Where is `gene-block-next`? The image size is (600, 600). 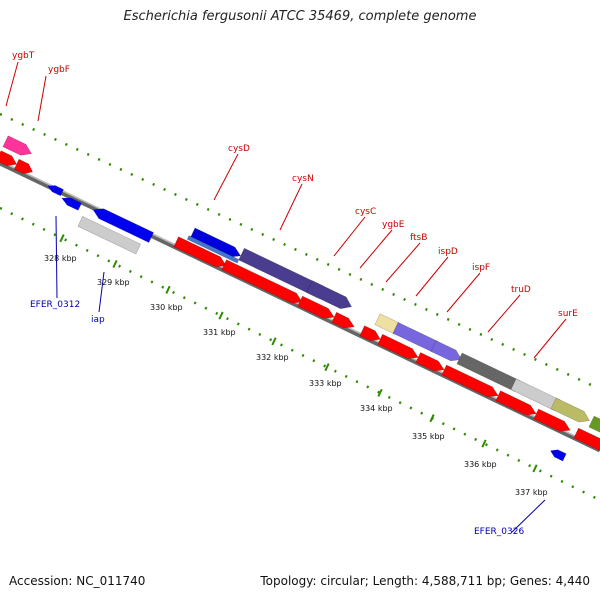 gene-block-next is located at coordinates (594, 425).